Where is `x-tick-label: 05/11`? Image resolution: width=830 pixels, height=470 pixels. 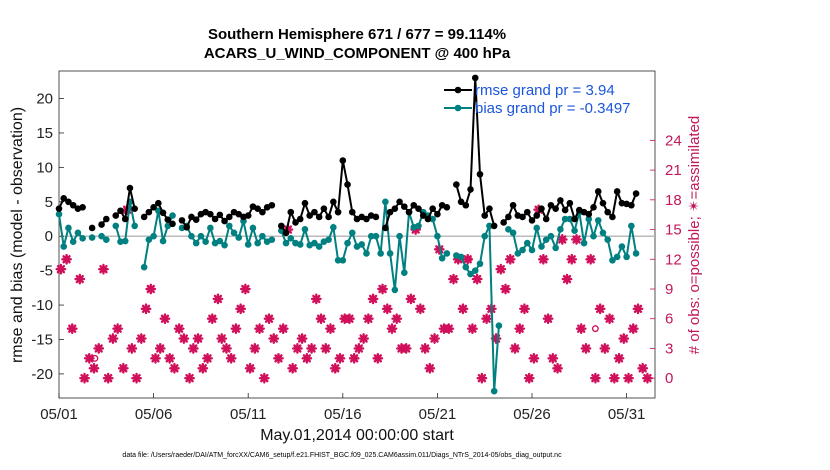
x-tick-label: 05/11 is located at coordinates (248, 414).